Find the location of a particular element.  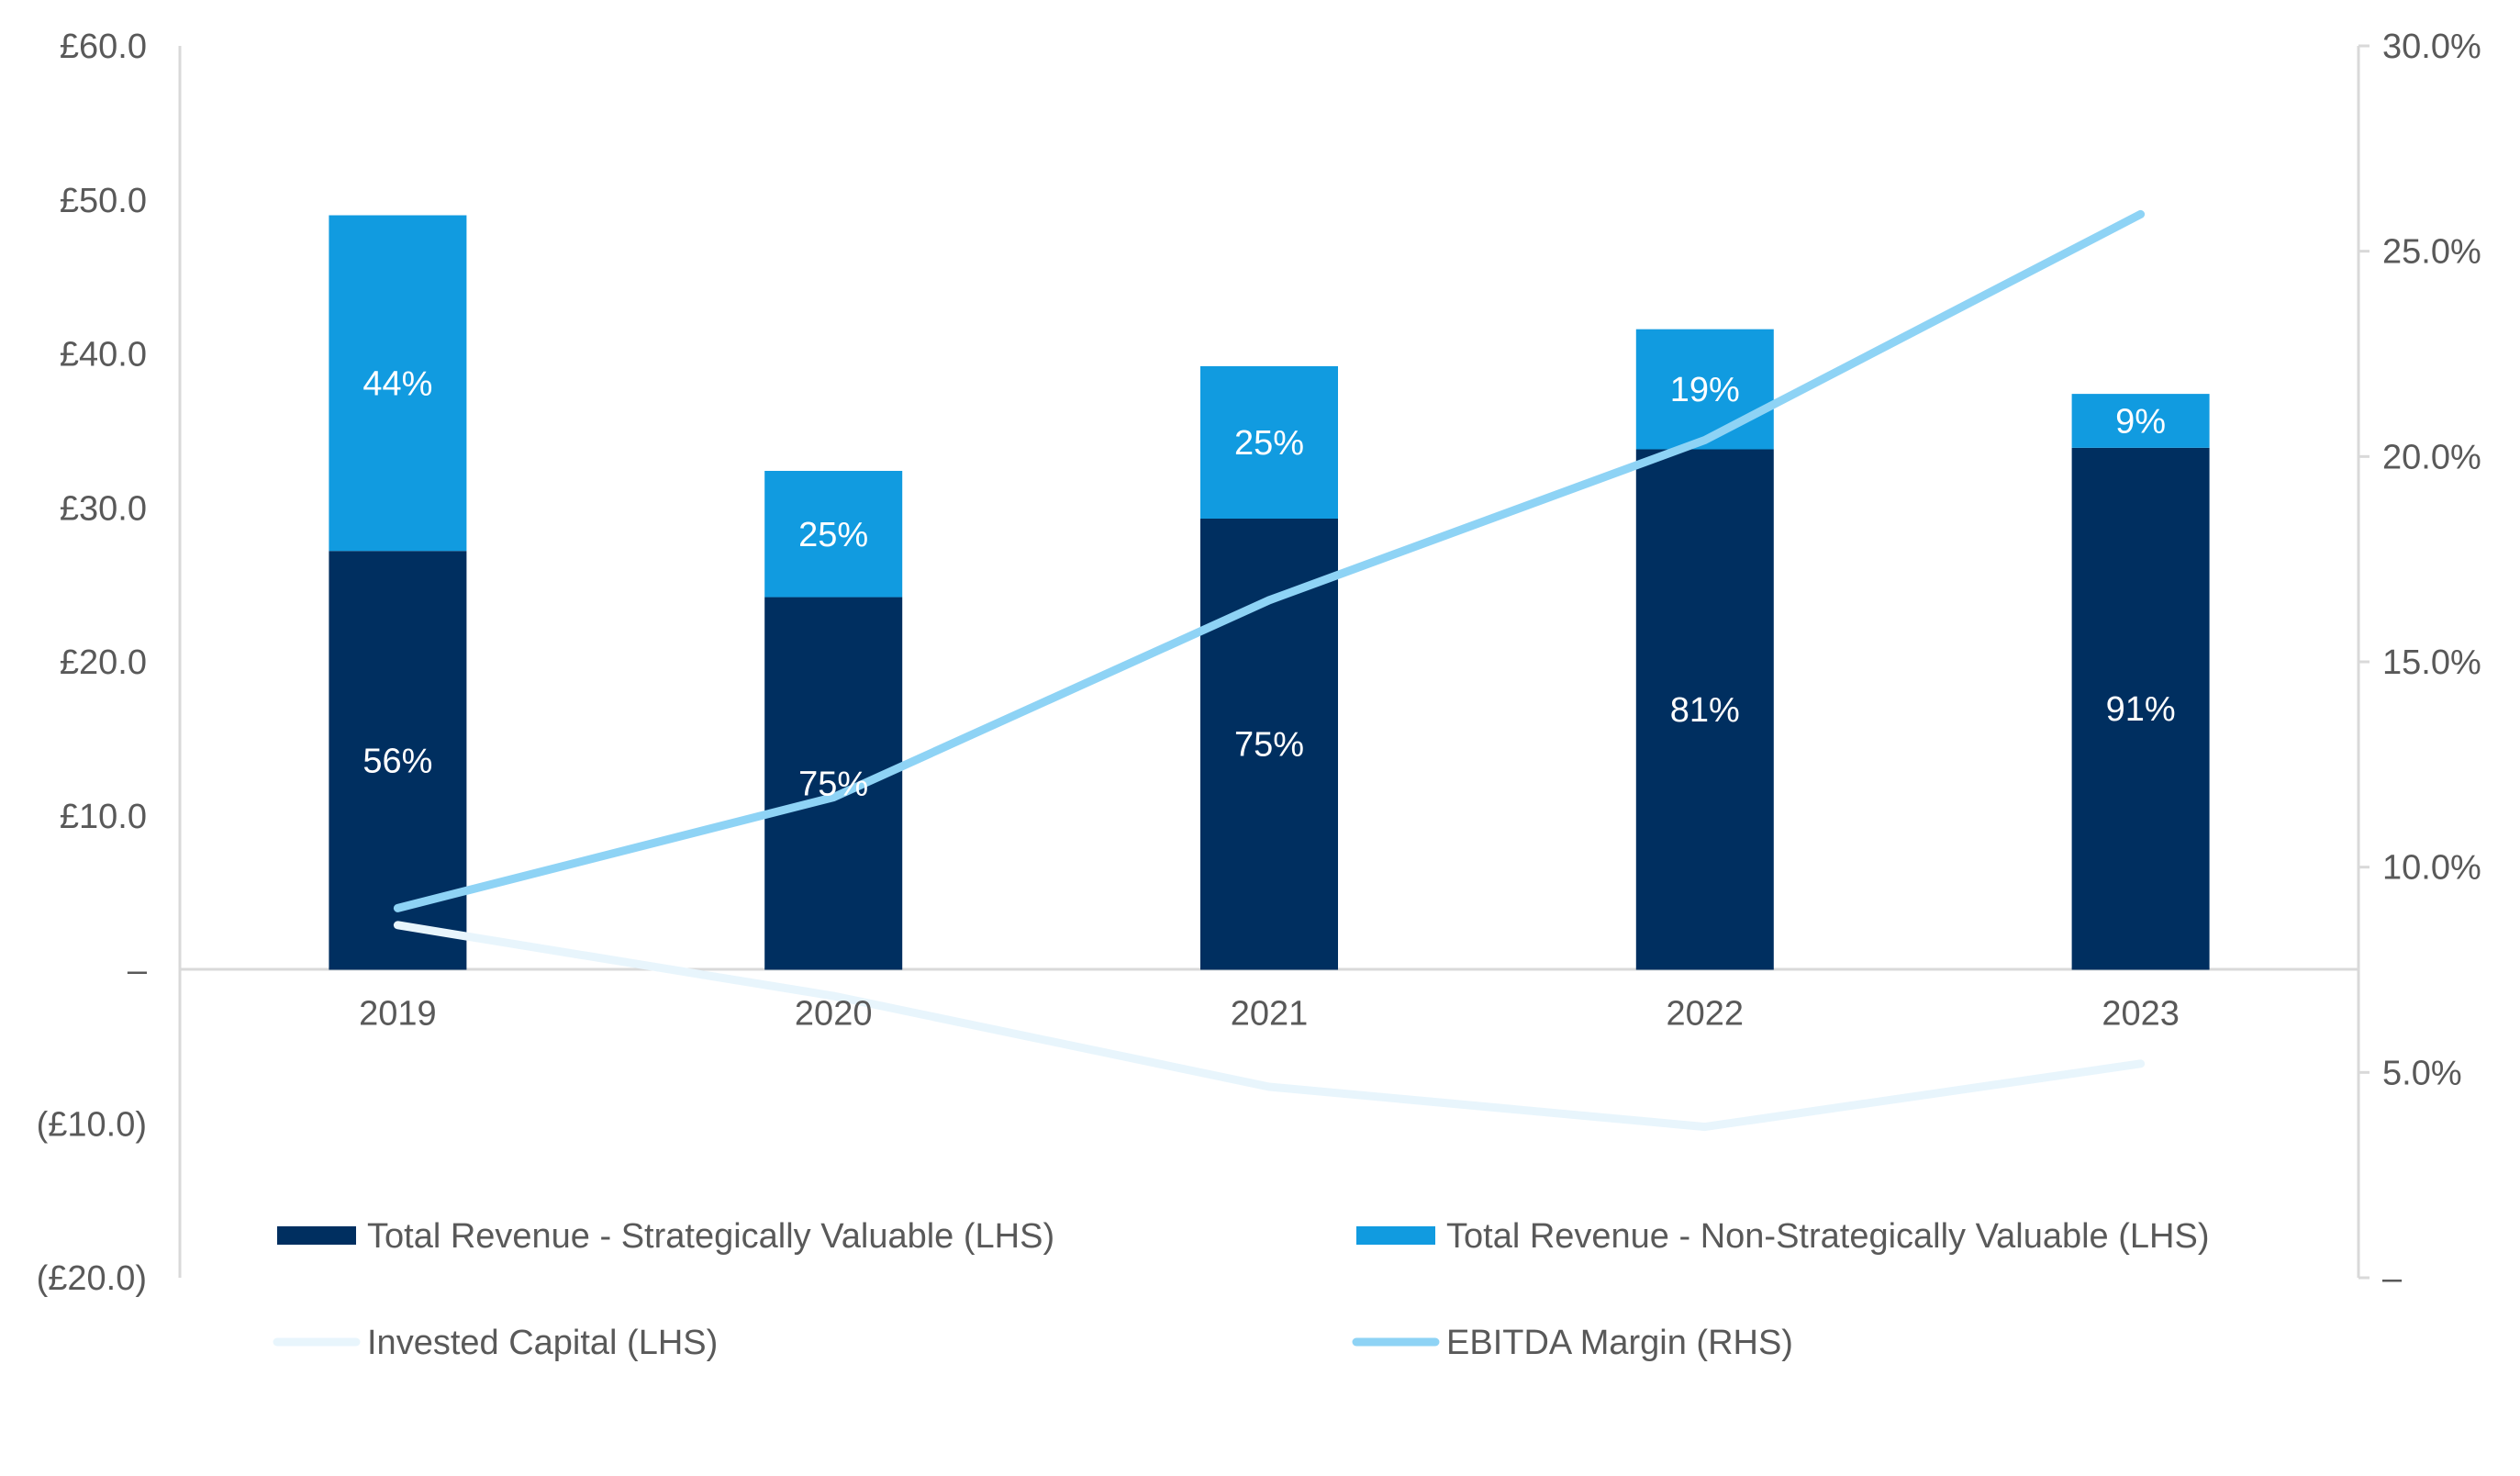

category-label: 2019 is located at coordinates (398, 1014).